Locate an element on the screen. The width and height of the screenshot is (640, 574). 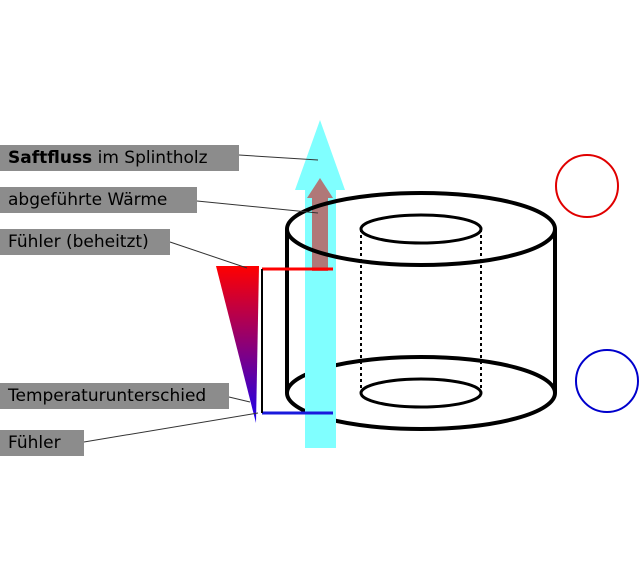
label-saftfluss: Saftfluss im Splintholz is located at coordinates (119, 158).